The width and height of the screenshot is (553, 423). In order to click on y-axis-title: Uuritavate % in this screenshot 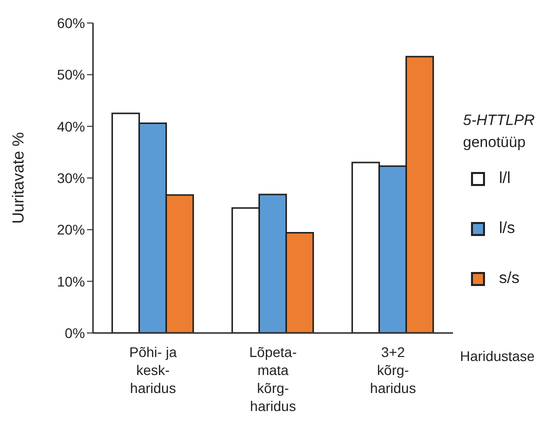, I will do `click(19, 178)`.